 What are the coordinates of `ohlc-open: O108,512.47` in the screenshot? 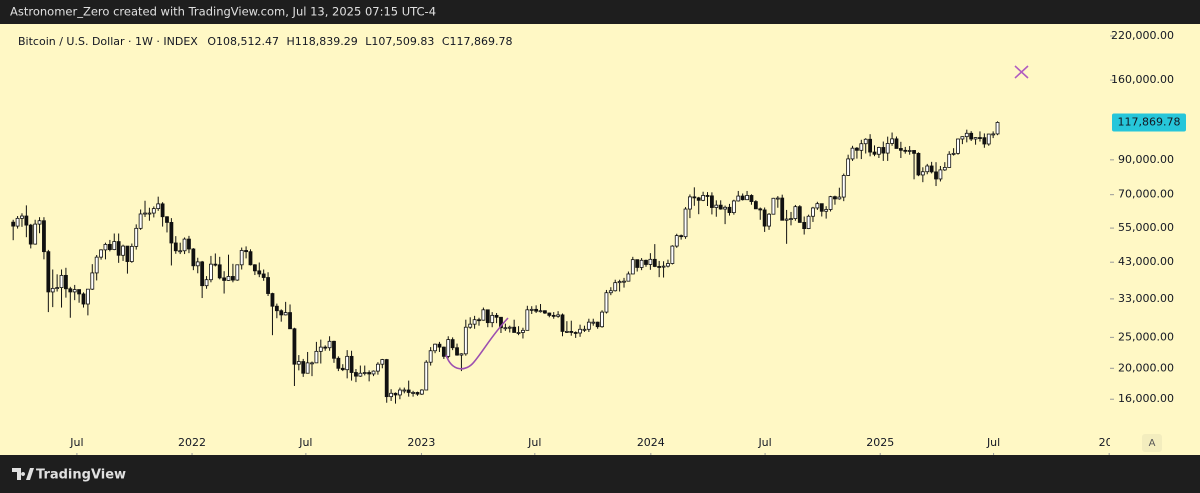 It's located at (243, 41).